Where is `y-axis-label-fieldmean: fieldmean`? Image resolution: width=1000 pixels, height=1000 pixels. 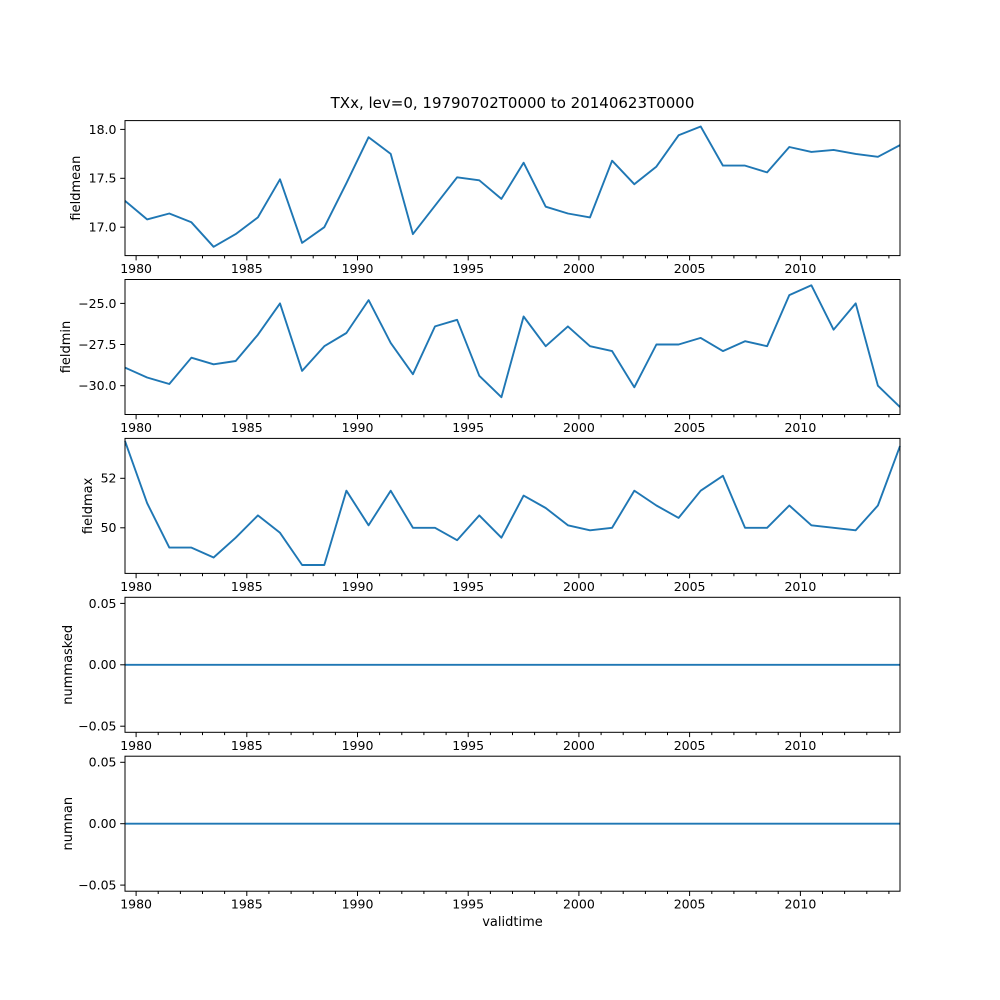 y-axis-label-fieldmean: fieldmean is located at coordinates (76, 188).